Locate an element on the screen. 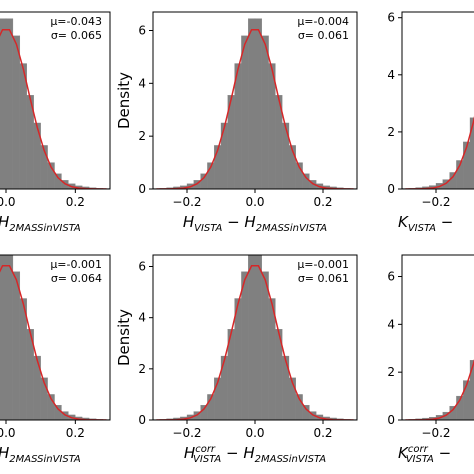  panel: −0.20.00246KVISTA − is located at coordinates (430, 122).